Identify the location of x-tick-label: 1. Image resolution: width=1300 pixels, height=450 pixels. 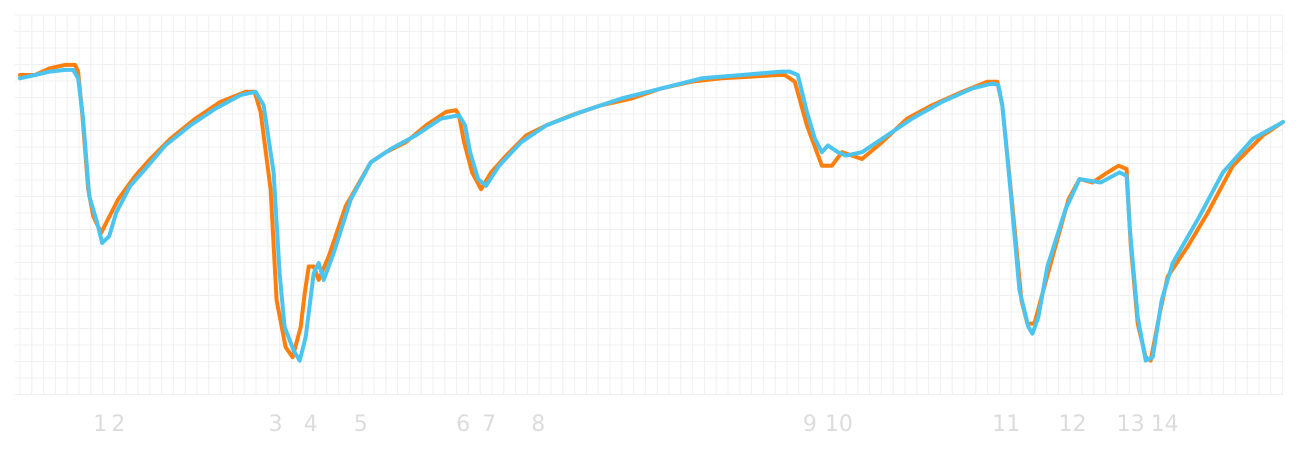
(100, 424).